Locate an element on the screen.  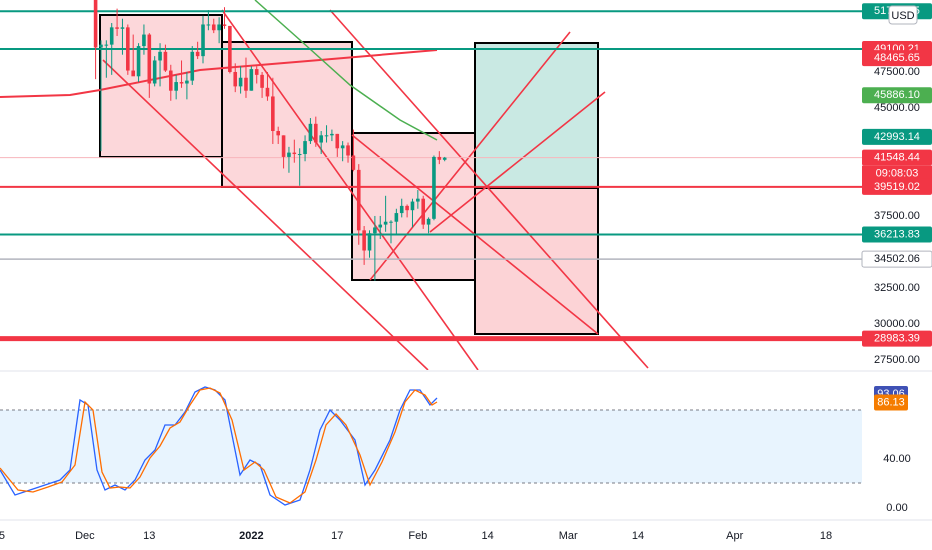
currency-box is located at coordinates (903, 15).